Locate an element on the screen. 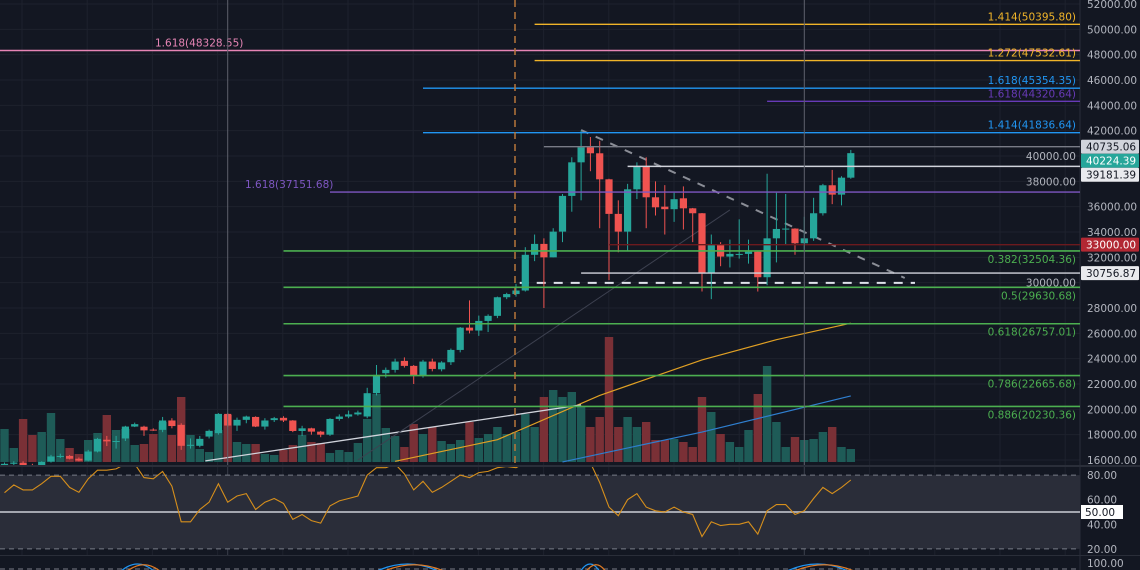  rsi-mid-box is located at coordinates (1102, 512).